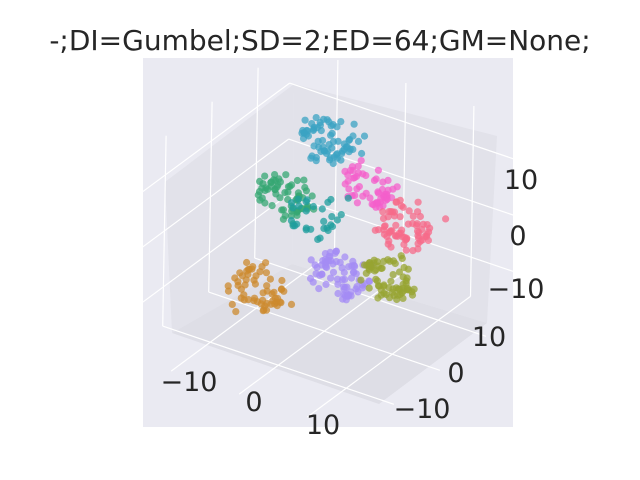 The image size is (640, 480). I want to click on z-tick-label: −10, so click(516, 289).